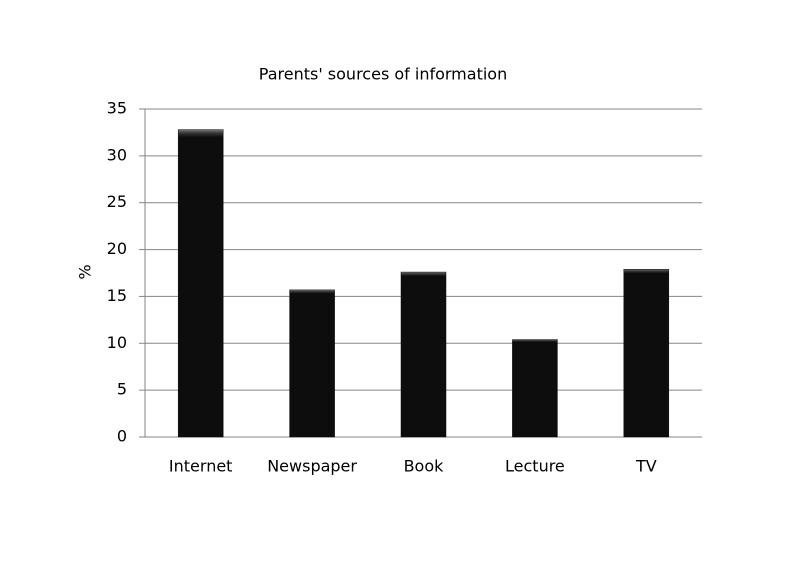 This screenshot has height=588, width=785. Describe the element at coordinates (383, 74) in the screenshot. I see `chart-title: Parents' sources of information` at that location.